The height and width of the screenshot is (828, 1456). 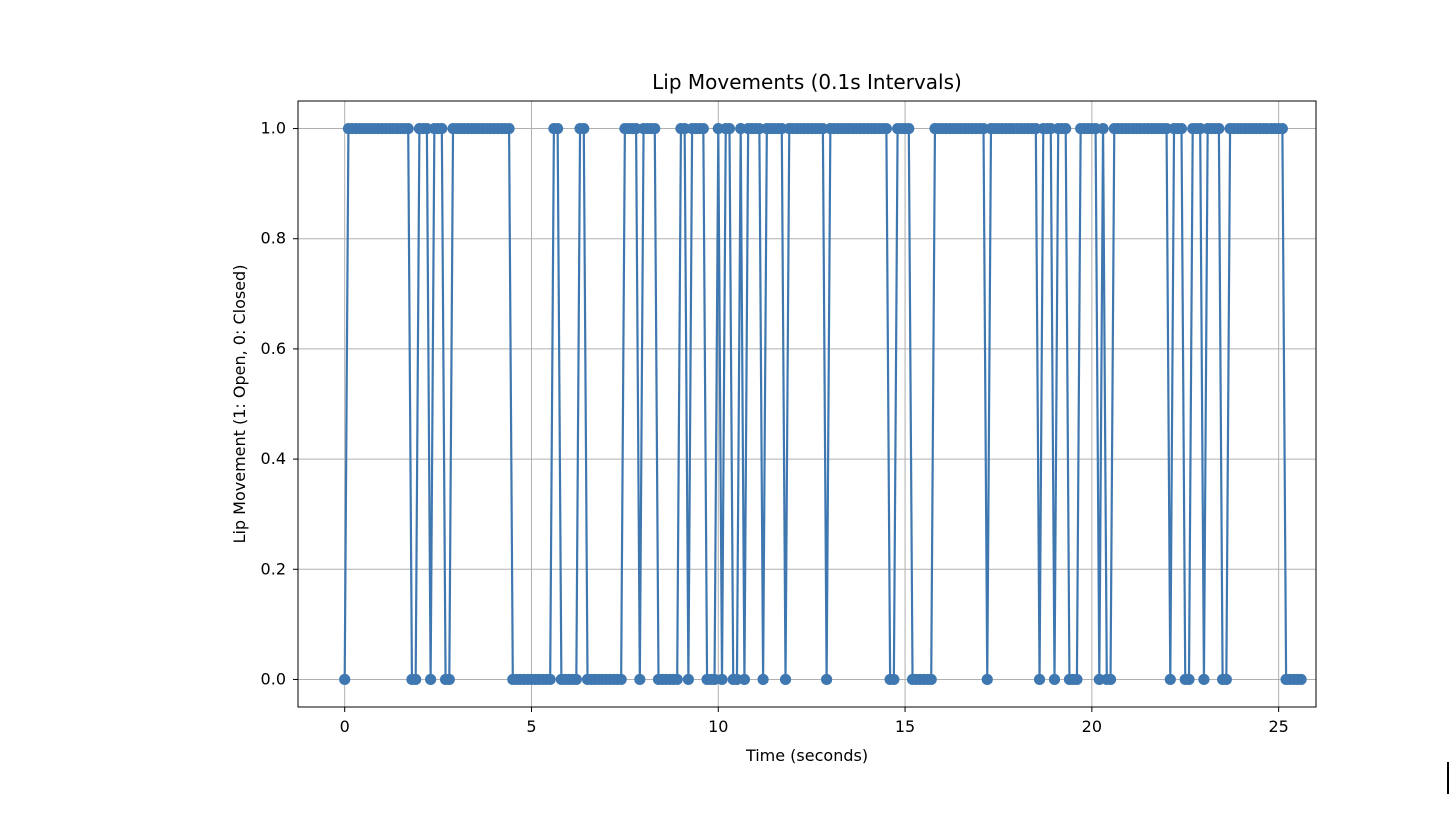 I want to click on y-axis: 0.0 0.2 0.4 0.6 0.8 1.0, so click(x=279, y=403).